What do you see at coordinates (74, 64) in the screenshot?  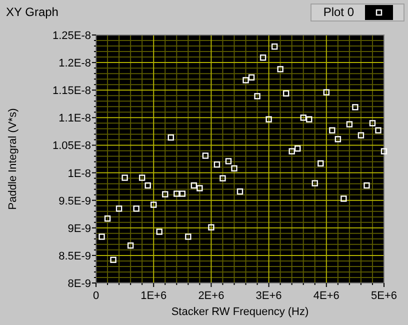 I see `y-tick-label: 1.2E-8` at bounding box center [74, 64].